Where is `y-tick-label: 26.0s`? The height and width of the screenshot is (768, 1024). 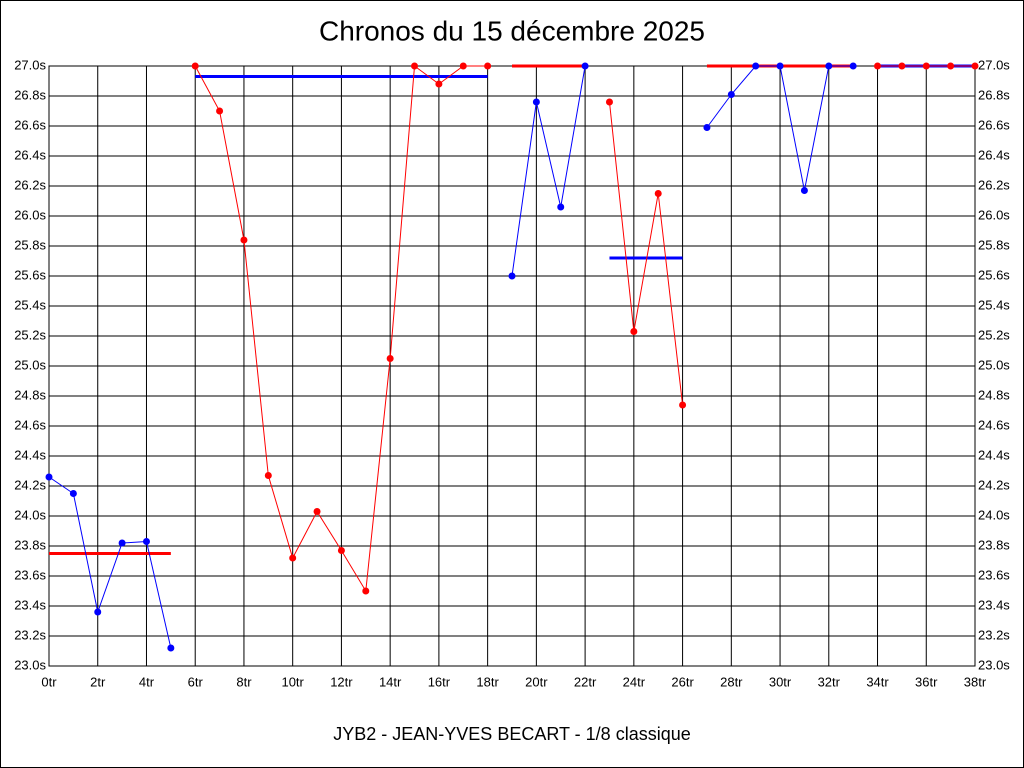 y-tick-label: 26.0s is located at coordinates (30, 214).